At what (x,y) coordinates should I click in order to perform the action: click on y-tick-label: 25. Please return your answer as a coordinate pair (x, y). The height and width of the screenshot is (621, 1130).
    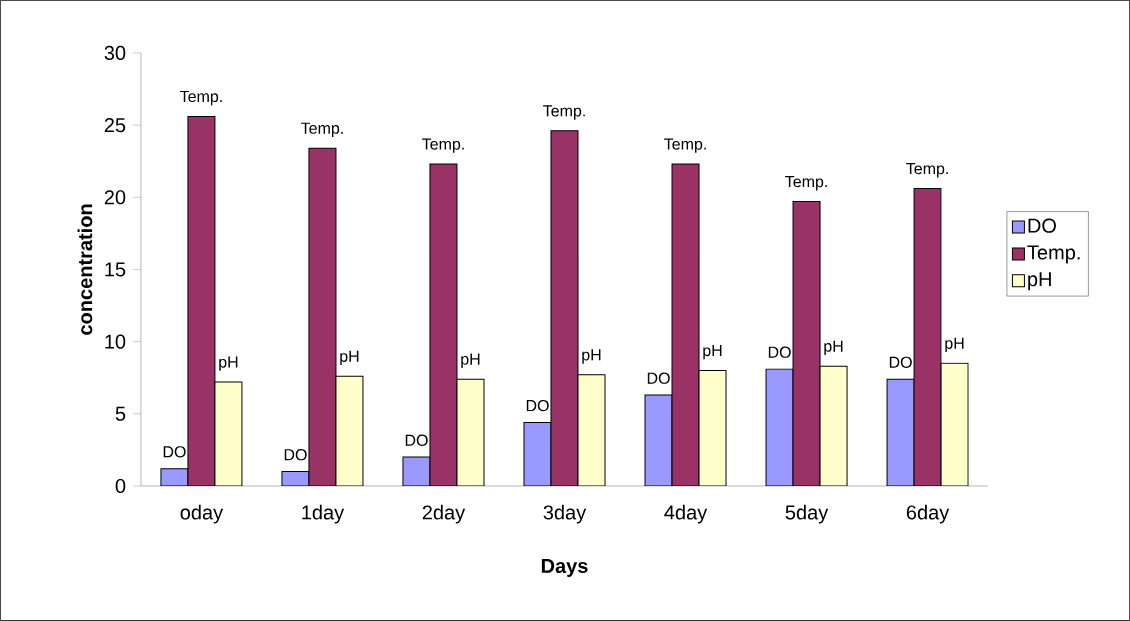
    Looking at the image, I should click on (115, 125).